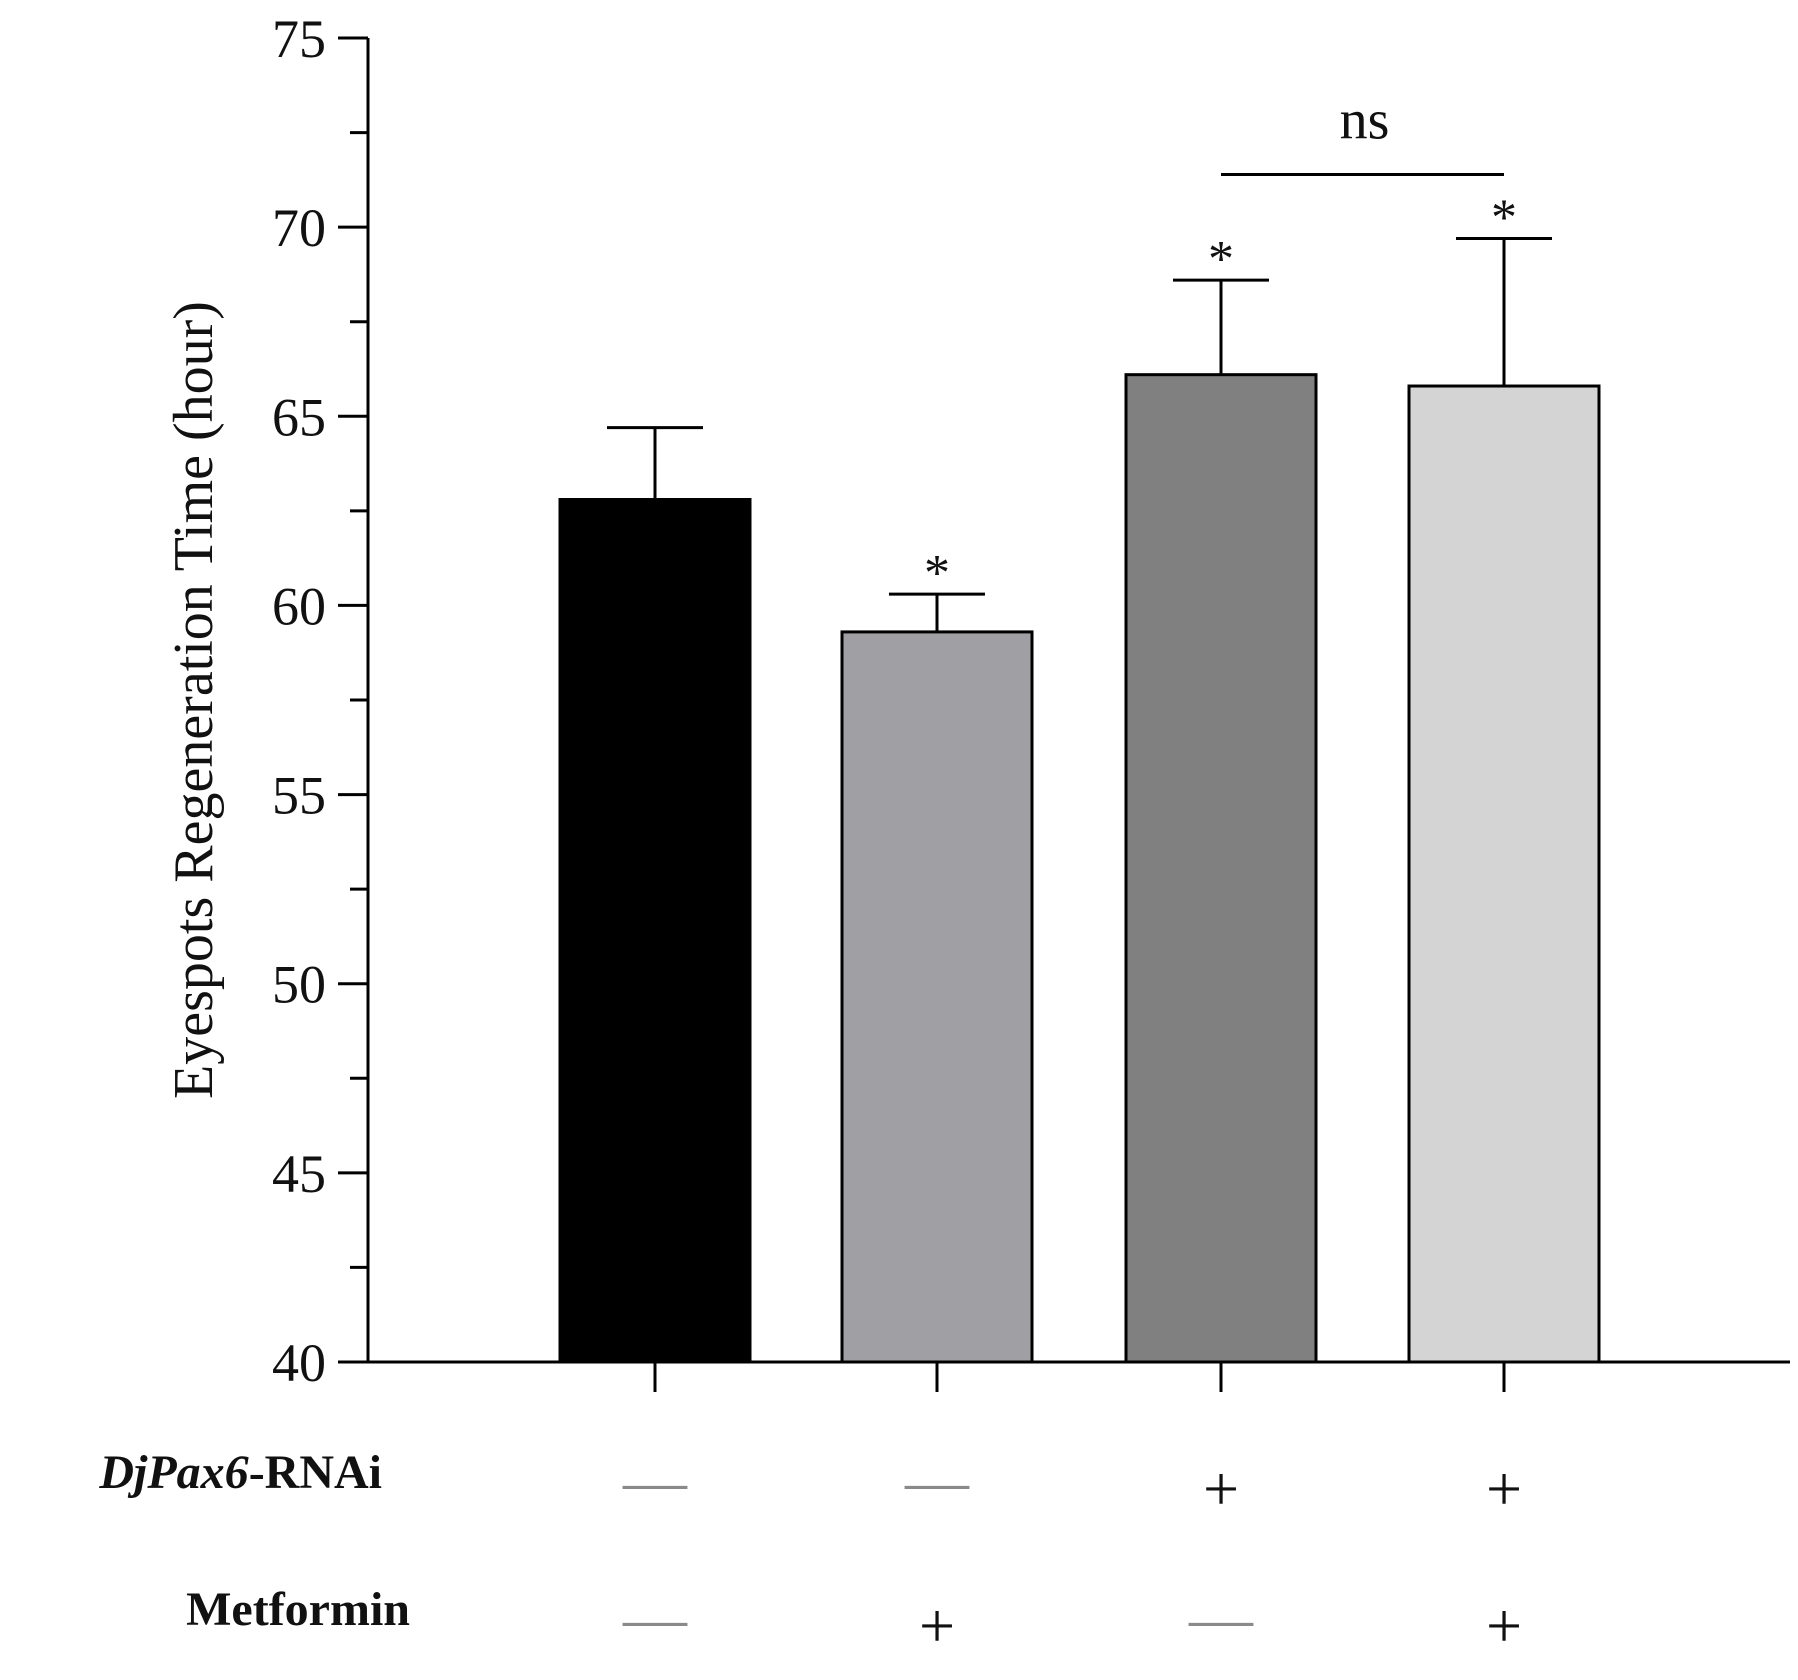 Image resolution: width=1798 pixels, height=1680 pixels. Describe the element at coordinates (299, 606) in the screenshot. I see `y-tick-label: 60` at that location.